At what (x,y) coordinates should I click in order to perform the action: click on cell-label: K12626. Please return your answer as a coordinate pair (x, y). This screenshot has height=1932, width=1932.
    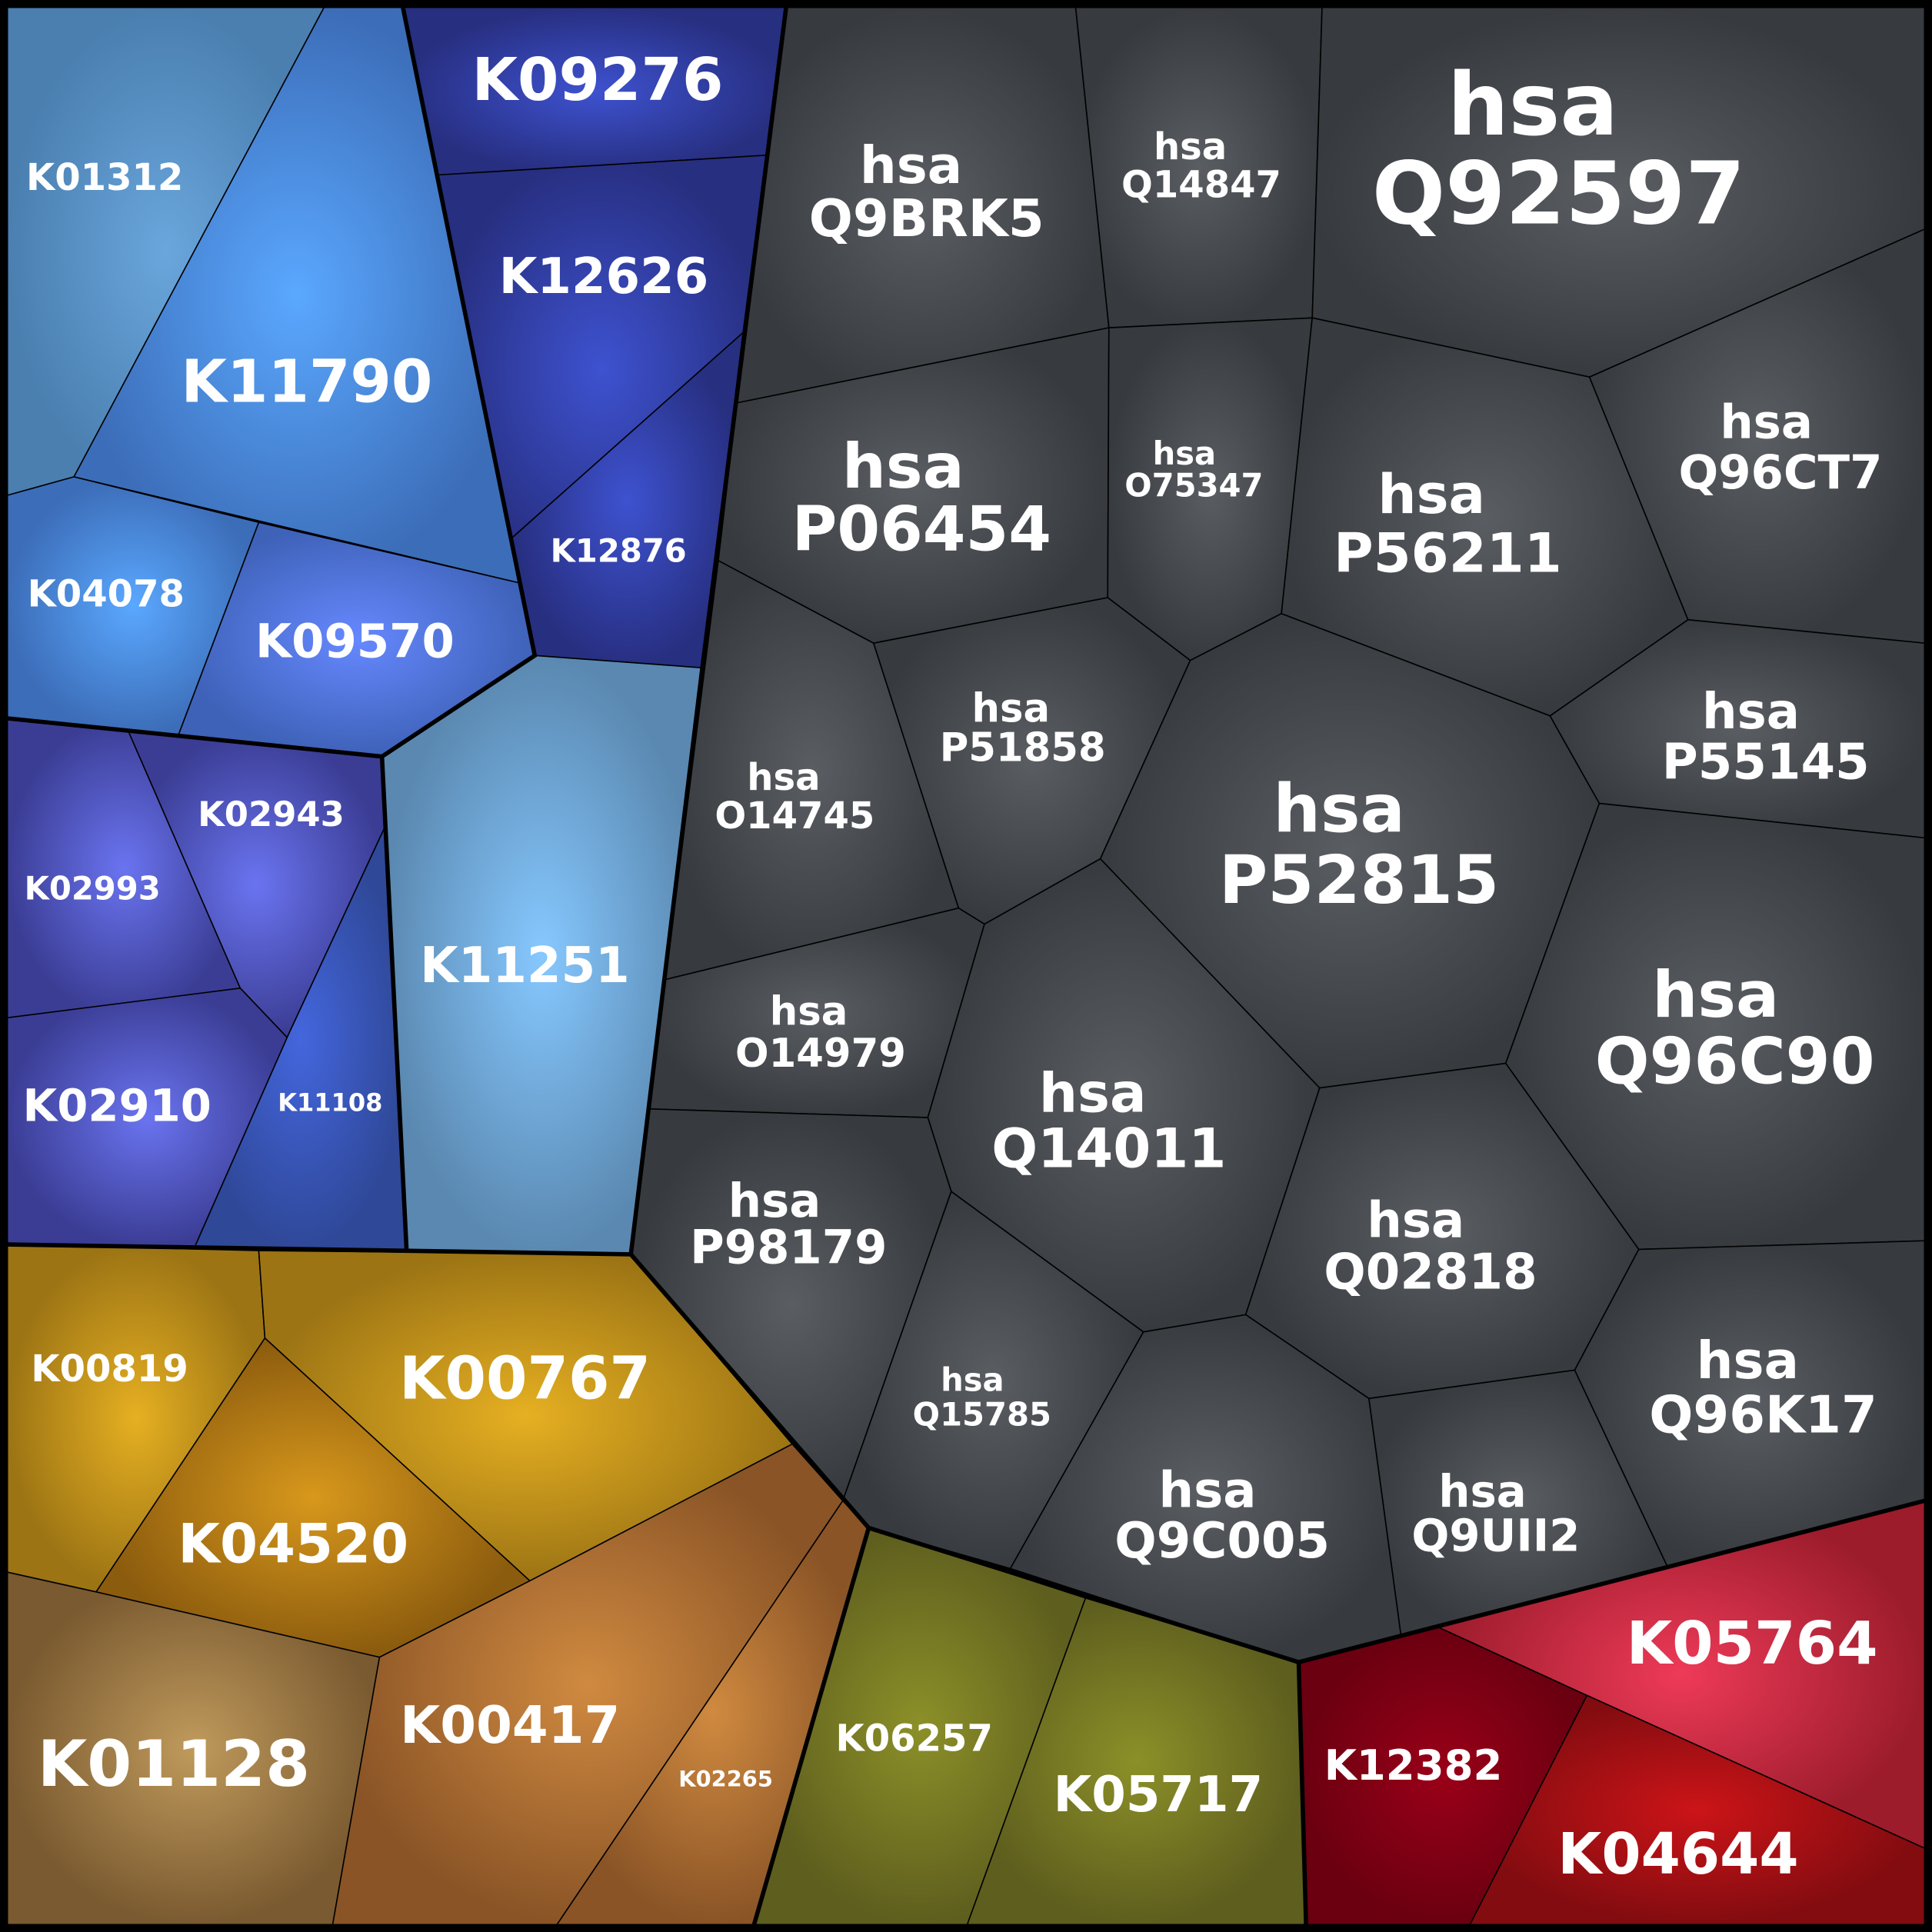
    Looking at the image, I should click on (604, 276).